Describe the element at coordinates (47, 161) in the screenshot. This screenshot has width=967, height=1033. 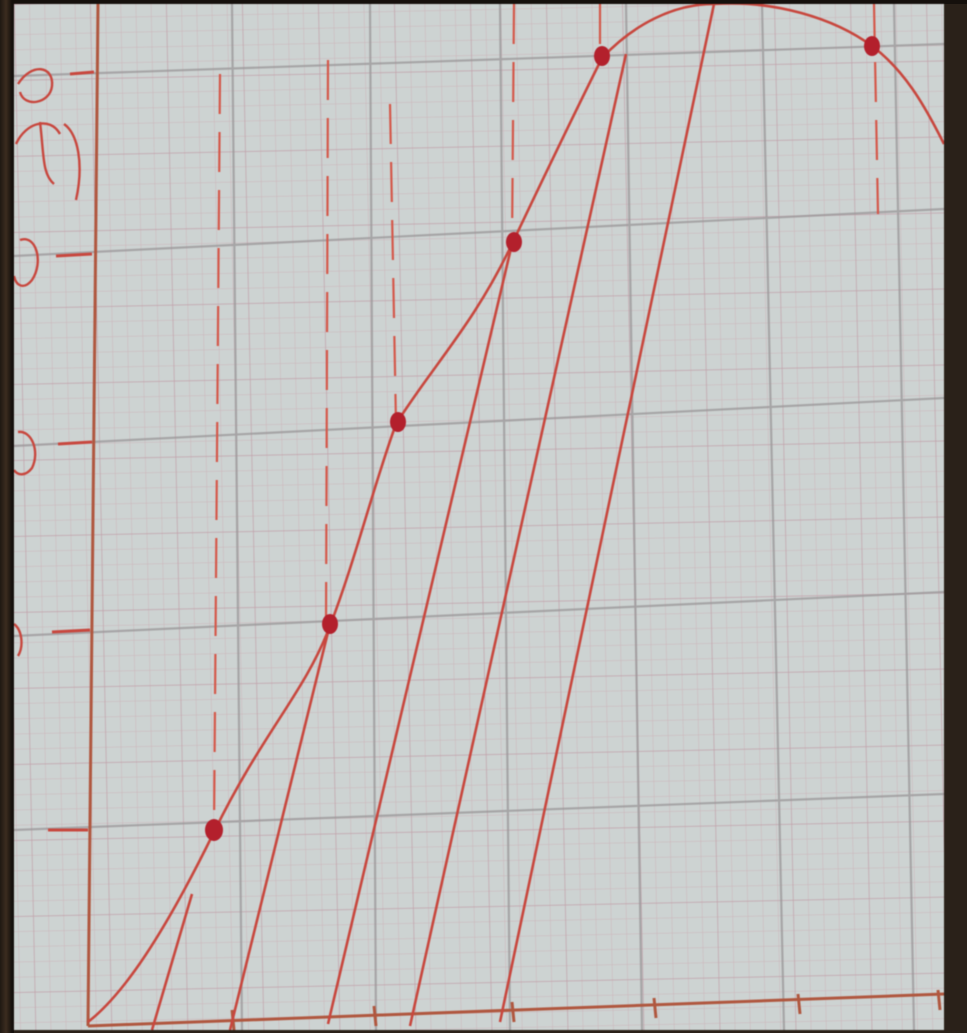
I see `left-mark-squiggle` at that location.